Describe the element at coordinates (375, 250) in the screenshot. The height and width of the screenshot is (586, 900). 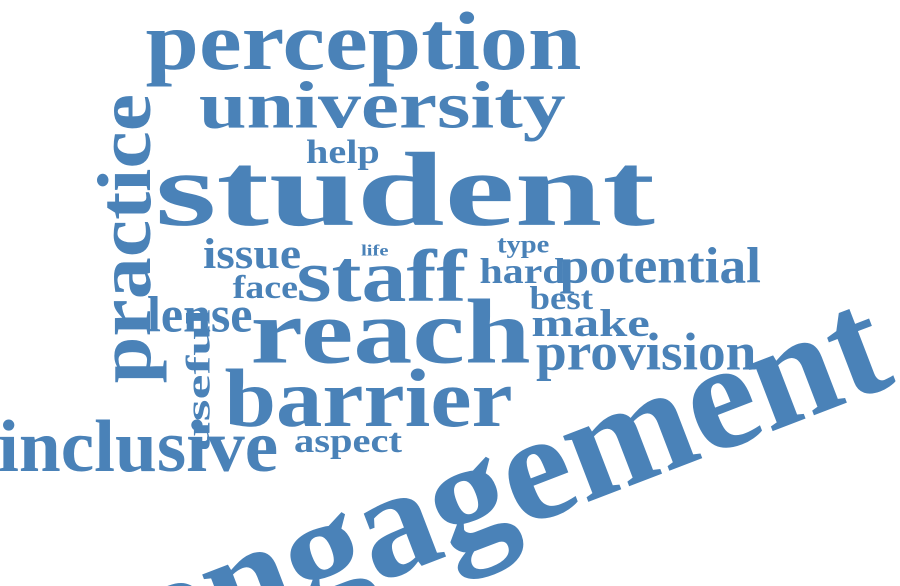
I see `word-life: life` at that location.